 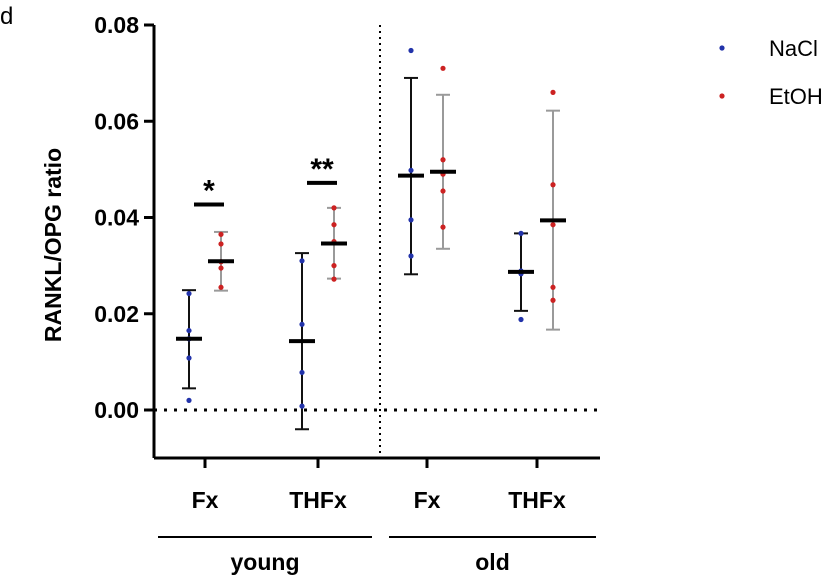 What do you see at coordinates (53, 245) in the screenshot?
I see `y-axis-title: RANKL/OPG ratio` at bounding box center [53, 245].